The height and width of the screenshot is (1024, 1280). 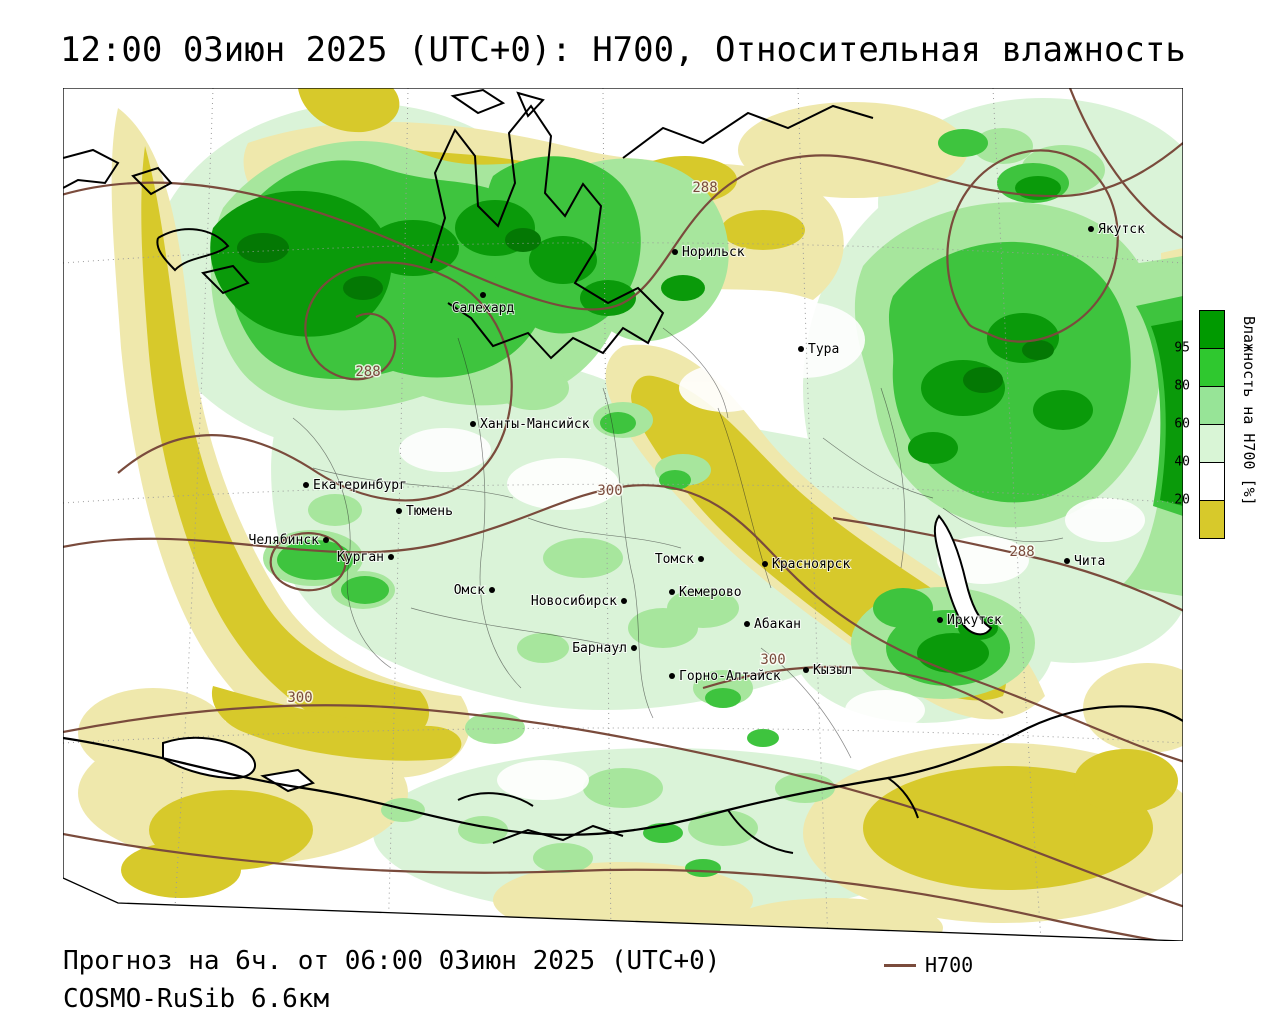 I want to click on city-marker: Тура, so click(x=819, y=349).